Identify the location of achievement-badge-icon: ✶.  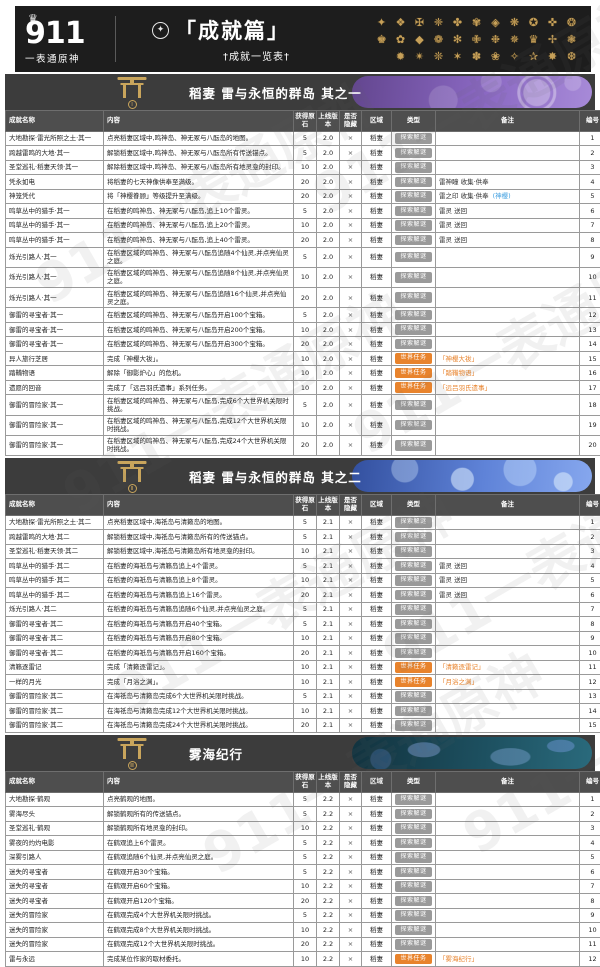
(457, 56).